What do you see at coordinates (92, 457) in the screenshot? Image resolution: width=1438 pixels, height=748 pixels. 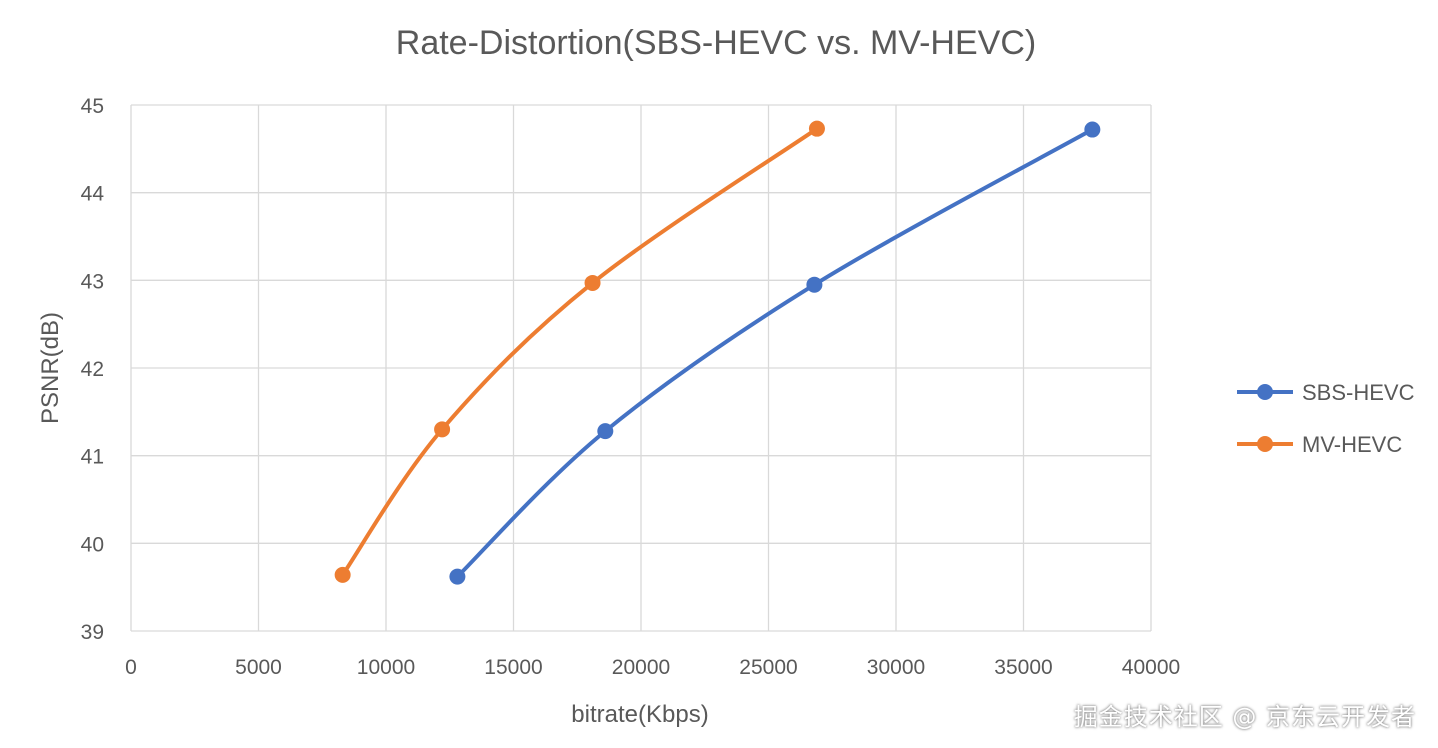 I see `y-tick-label: 41` at bounding box center [92, 457].